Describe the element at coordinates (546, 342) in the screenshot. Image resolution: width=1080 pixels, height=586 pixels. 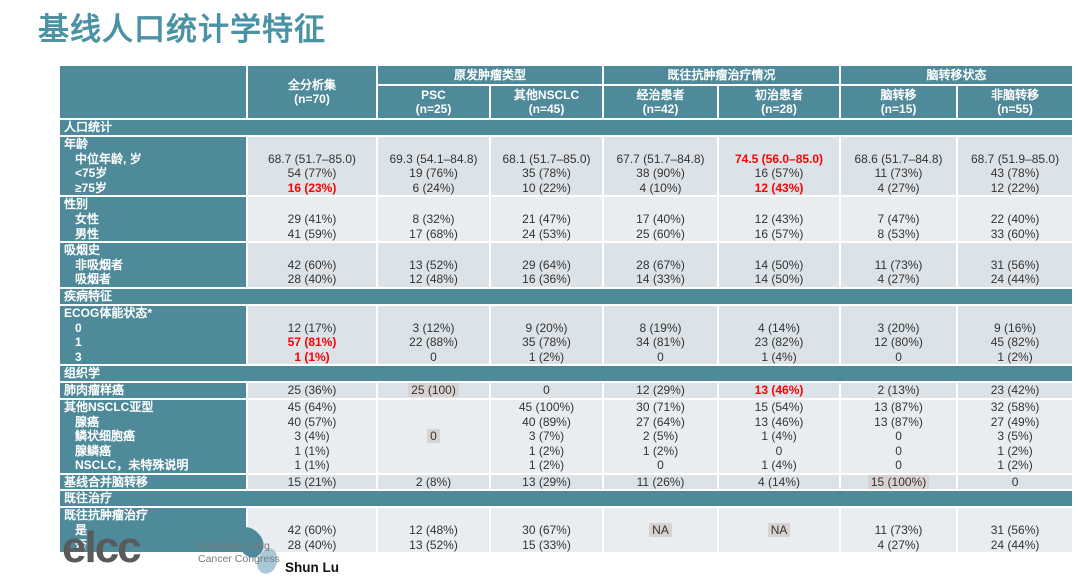
I see `cell: 35 (78%)` at that location.